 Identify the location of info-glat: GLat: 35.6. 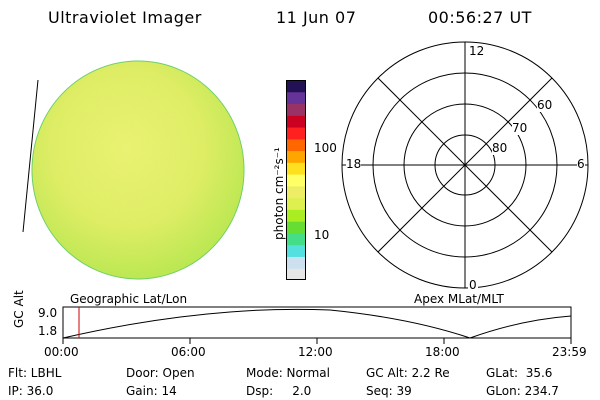
(519, 373).